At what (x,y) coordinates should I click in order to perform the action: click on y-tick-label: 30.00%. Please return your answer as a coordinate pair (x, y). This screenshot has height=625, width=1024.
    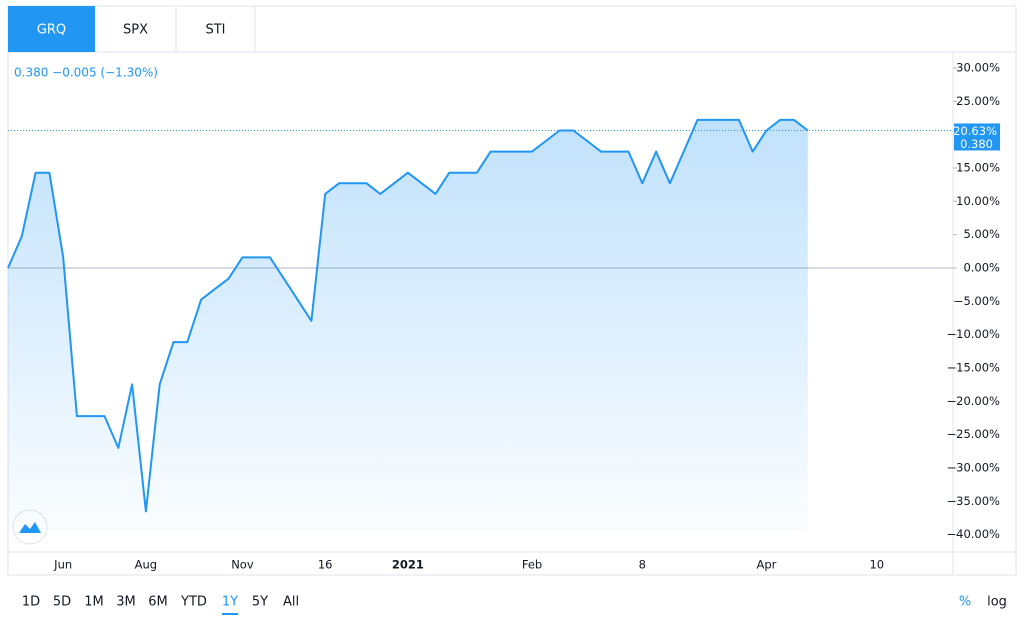
    Looking at the image, I should click on (978, 68).